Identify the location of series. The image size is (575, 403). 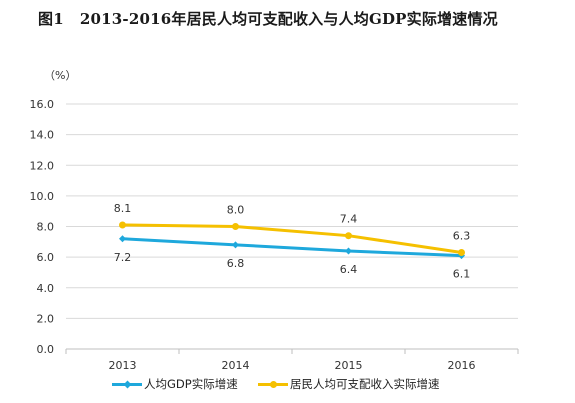
(292, 240).